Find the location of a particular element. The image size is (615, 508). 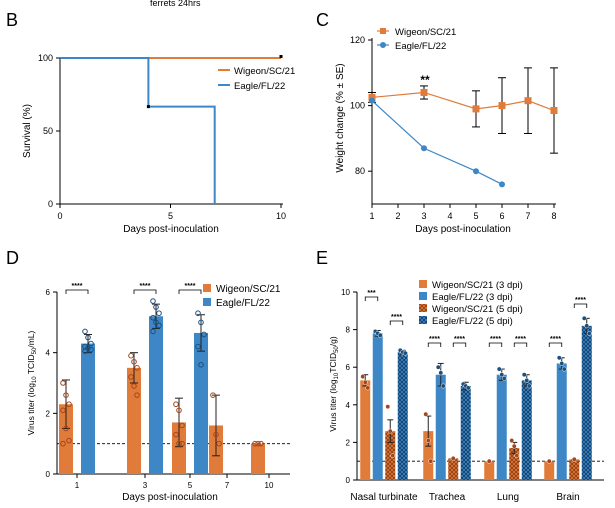

x-tick-label: 1 is located at coordinates (77, 485).